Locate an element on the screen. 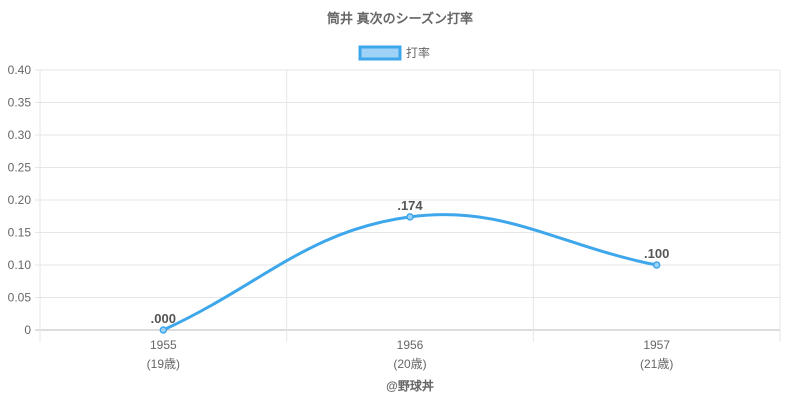  y-tick-label: 0.10 is located at coordinates (20, 265).